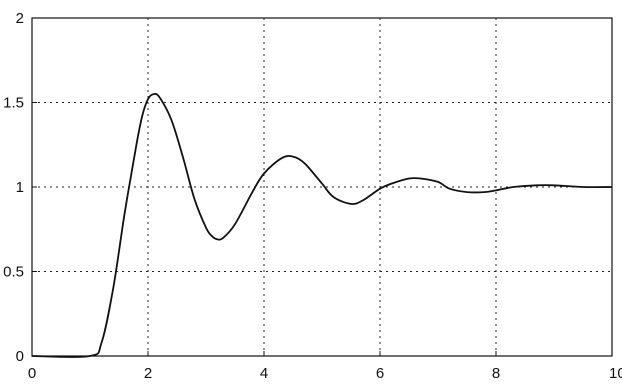 Image resolution: width=622 pixels, height=388 pixels. I want to click on x-tick-label: 8, so click(496, 373).